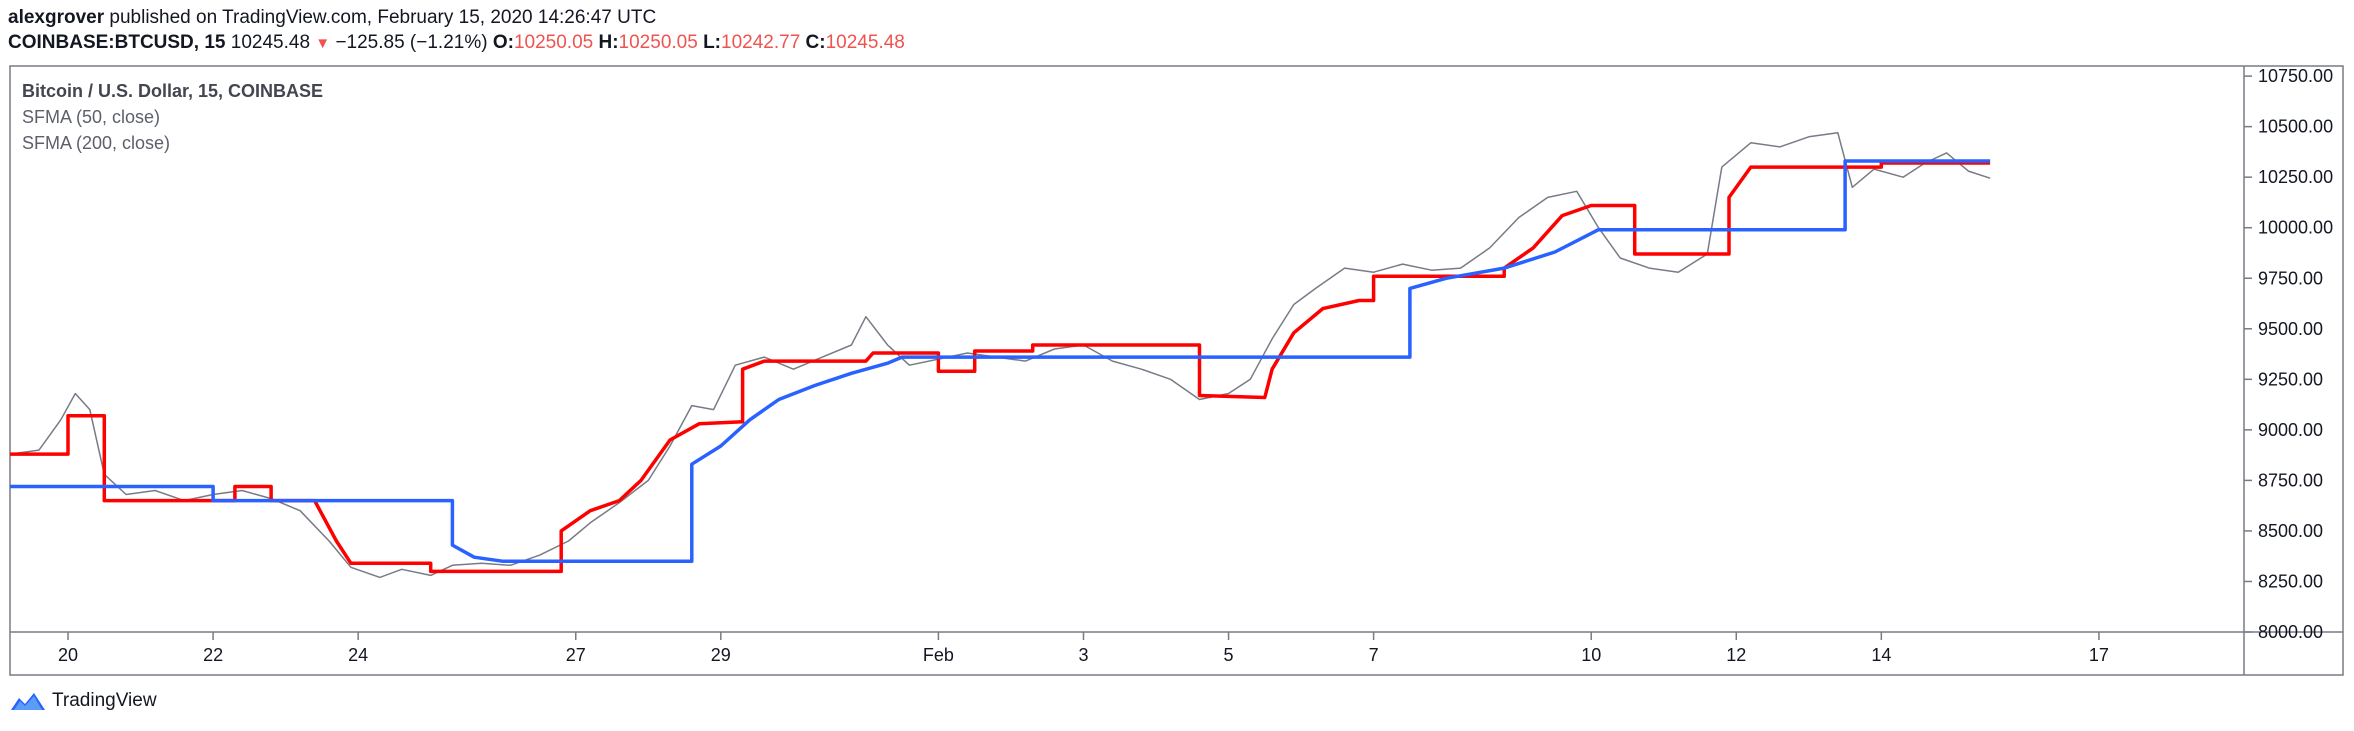 Image resolution: width=2354 pixels, height=731 pixels. I want to click on tradingview-logo-icon, so click(28, 701).